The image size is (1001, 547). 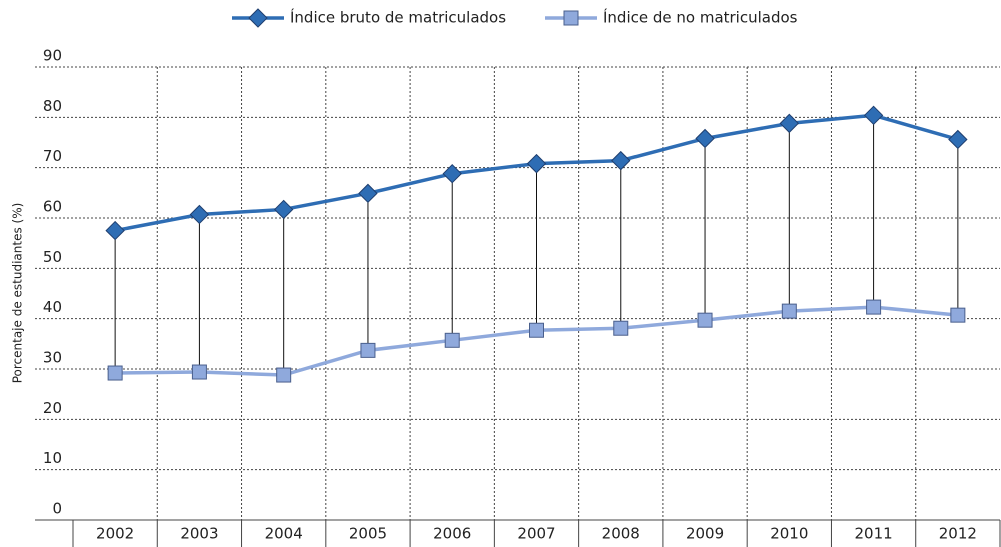 What do you see at coordinates (536, 534) in the screenshot?
I see `x-tick-label: 2007` at bounding box center [536, 534].